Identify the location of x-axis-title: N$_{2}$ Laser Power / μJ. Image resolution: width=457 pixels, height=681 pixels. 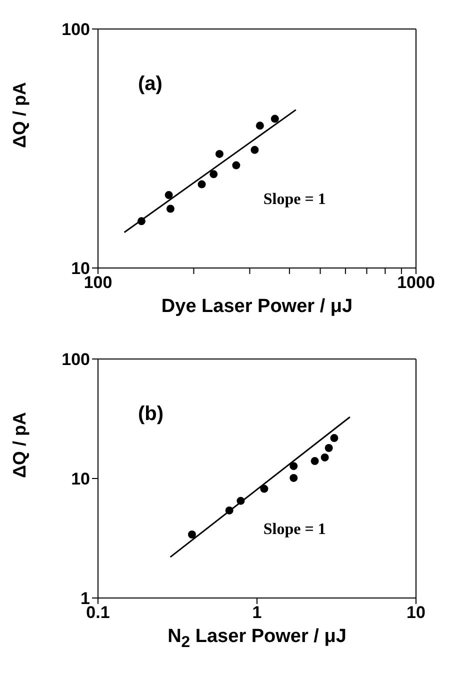
(257, 639).